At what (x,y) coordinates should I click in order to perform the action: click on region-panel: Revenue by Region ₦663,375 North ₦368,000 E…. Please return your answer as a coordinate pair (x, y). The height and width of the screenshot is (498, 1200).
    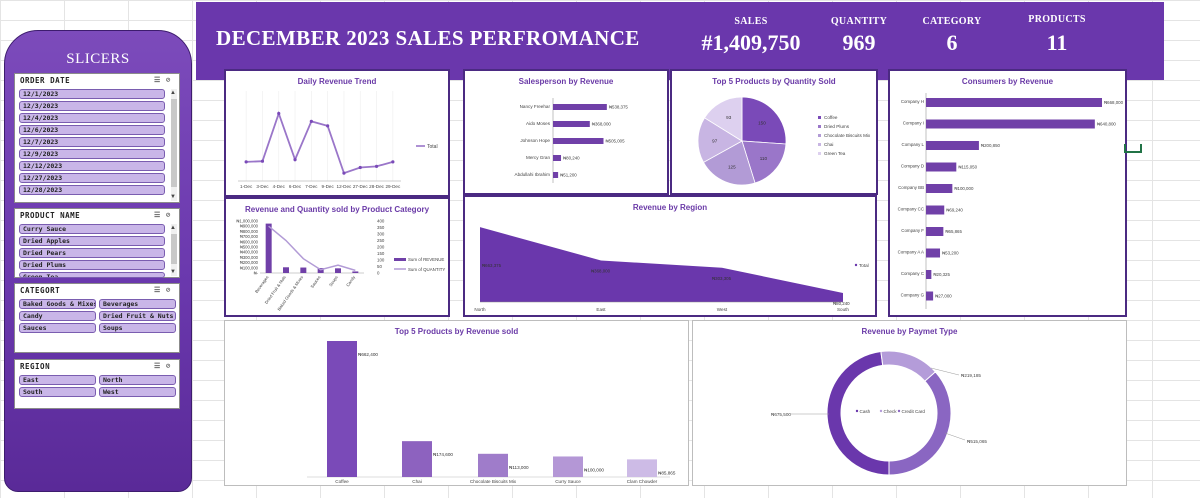
    Looking at the image, I should click on (670, 256).